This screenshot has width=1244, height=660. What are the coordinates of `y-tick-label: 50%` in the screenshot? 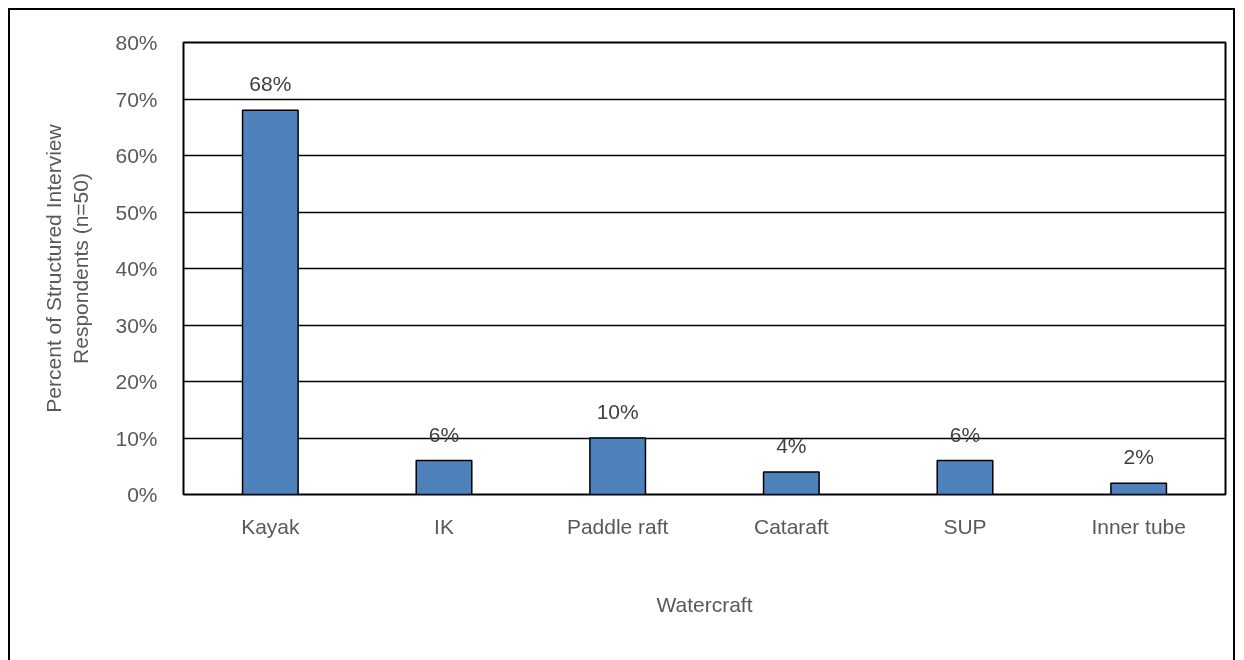 It's located at (136, 212).